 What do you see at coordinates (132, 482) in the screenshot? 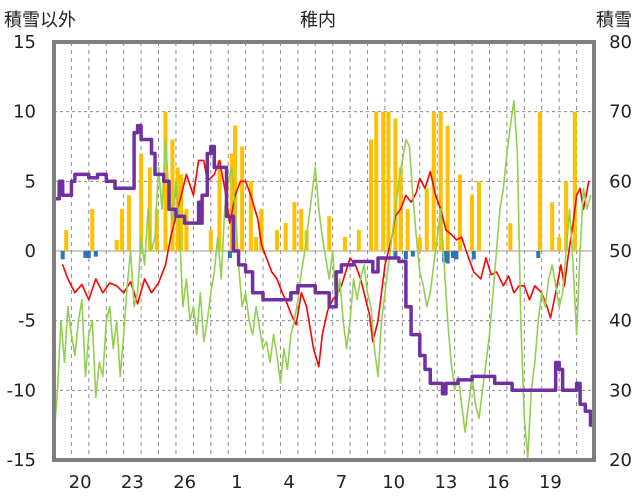
I see `x-tick-label: 23` at bounding box center [132, 482].